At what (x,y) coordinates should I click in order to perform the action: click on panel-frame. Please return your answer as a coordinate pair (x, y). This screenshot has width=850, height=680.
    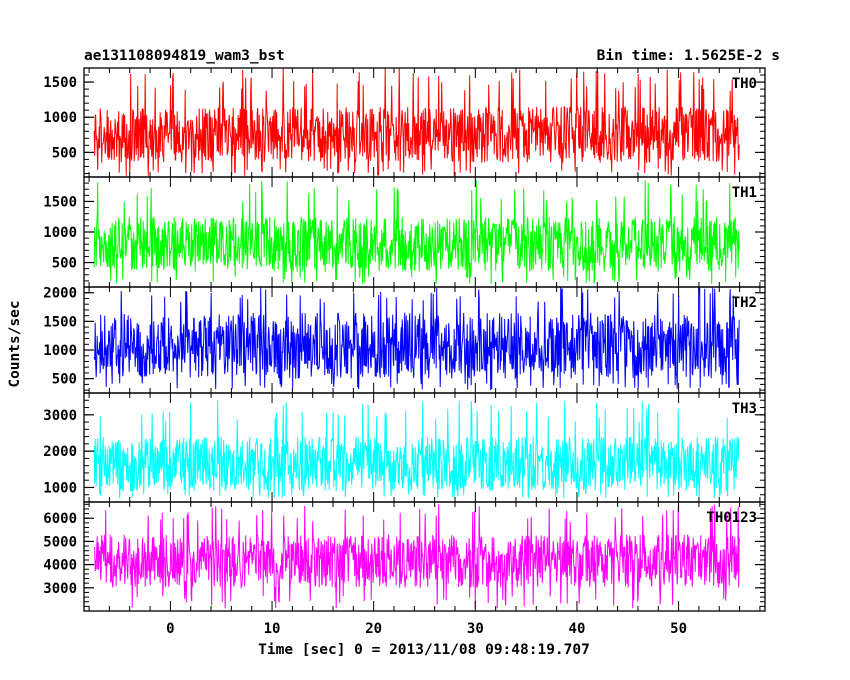
    Looking at the image, I should click on (424, 556).